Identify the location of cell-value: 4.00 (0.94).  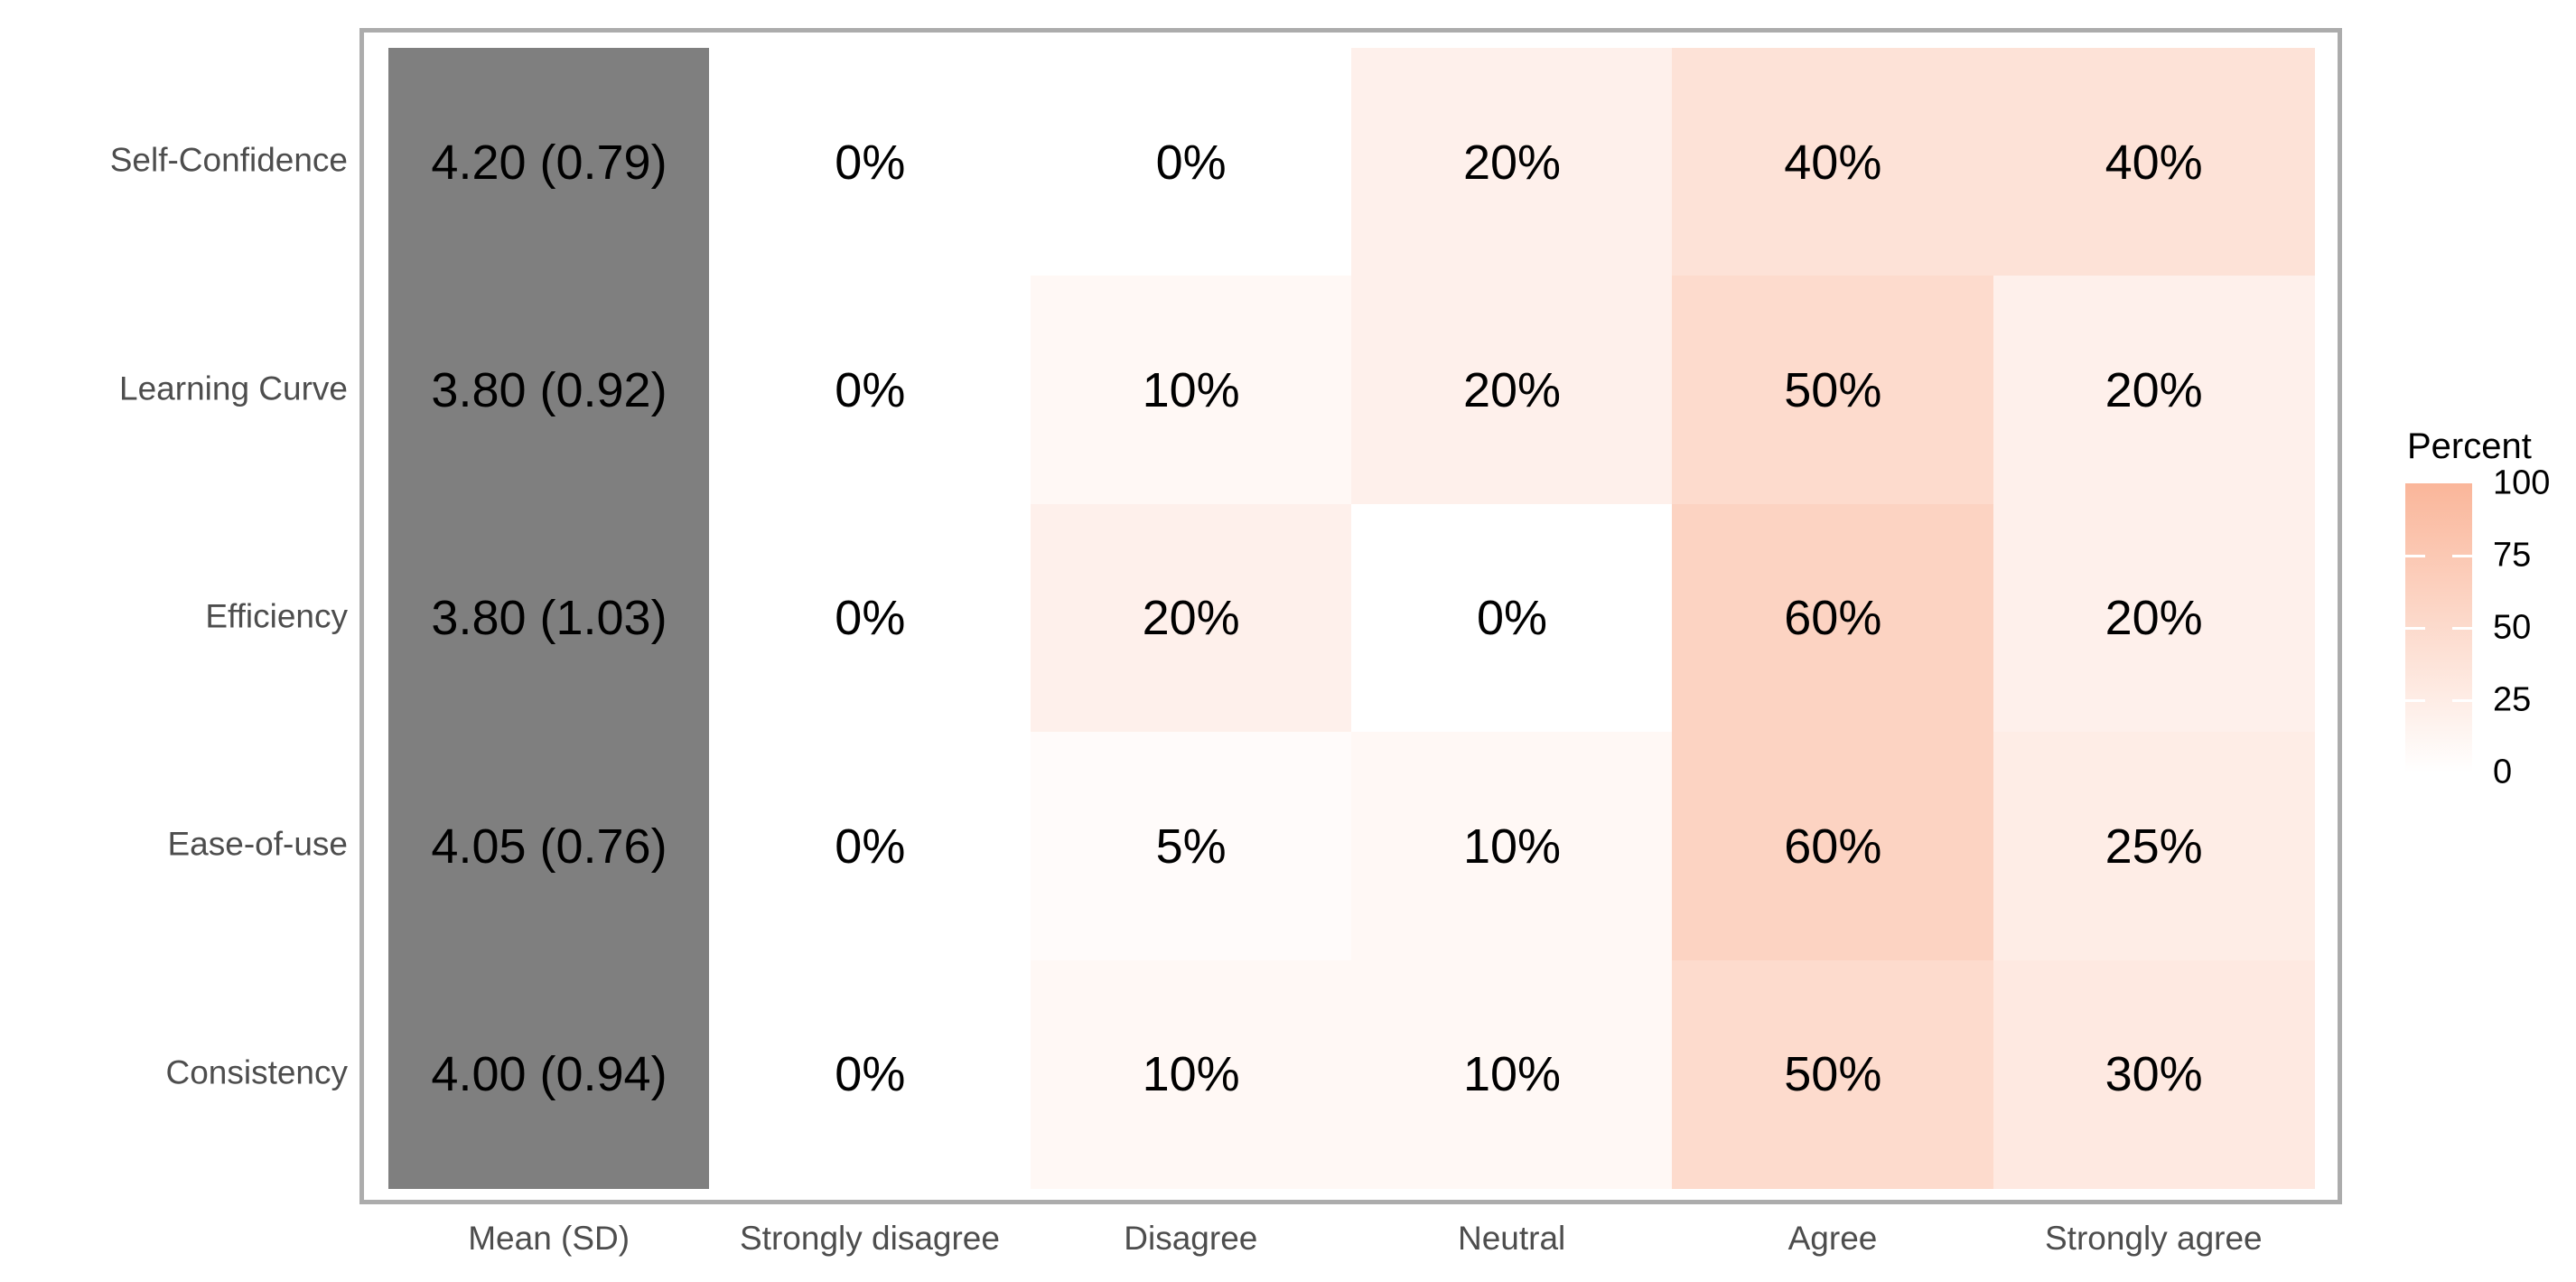
(549, 1074).